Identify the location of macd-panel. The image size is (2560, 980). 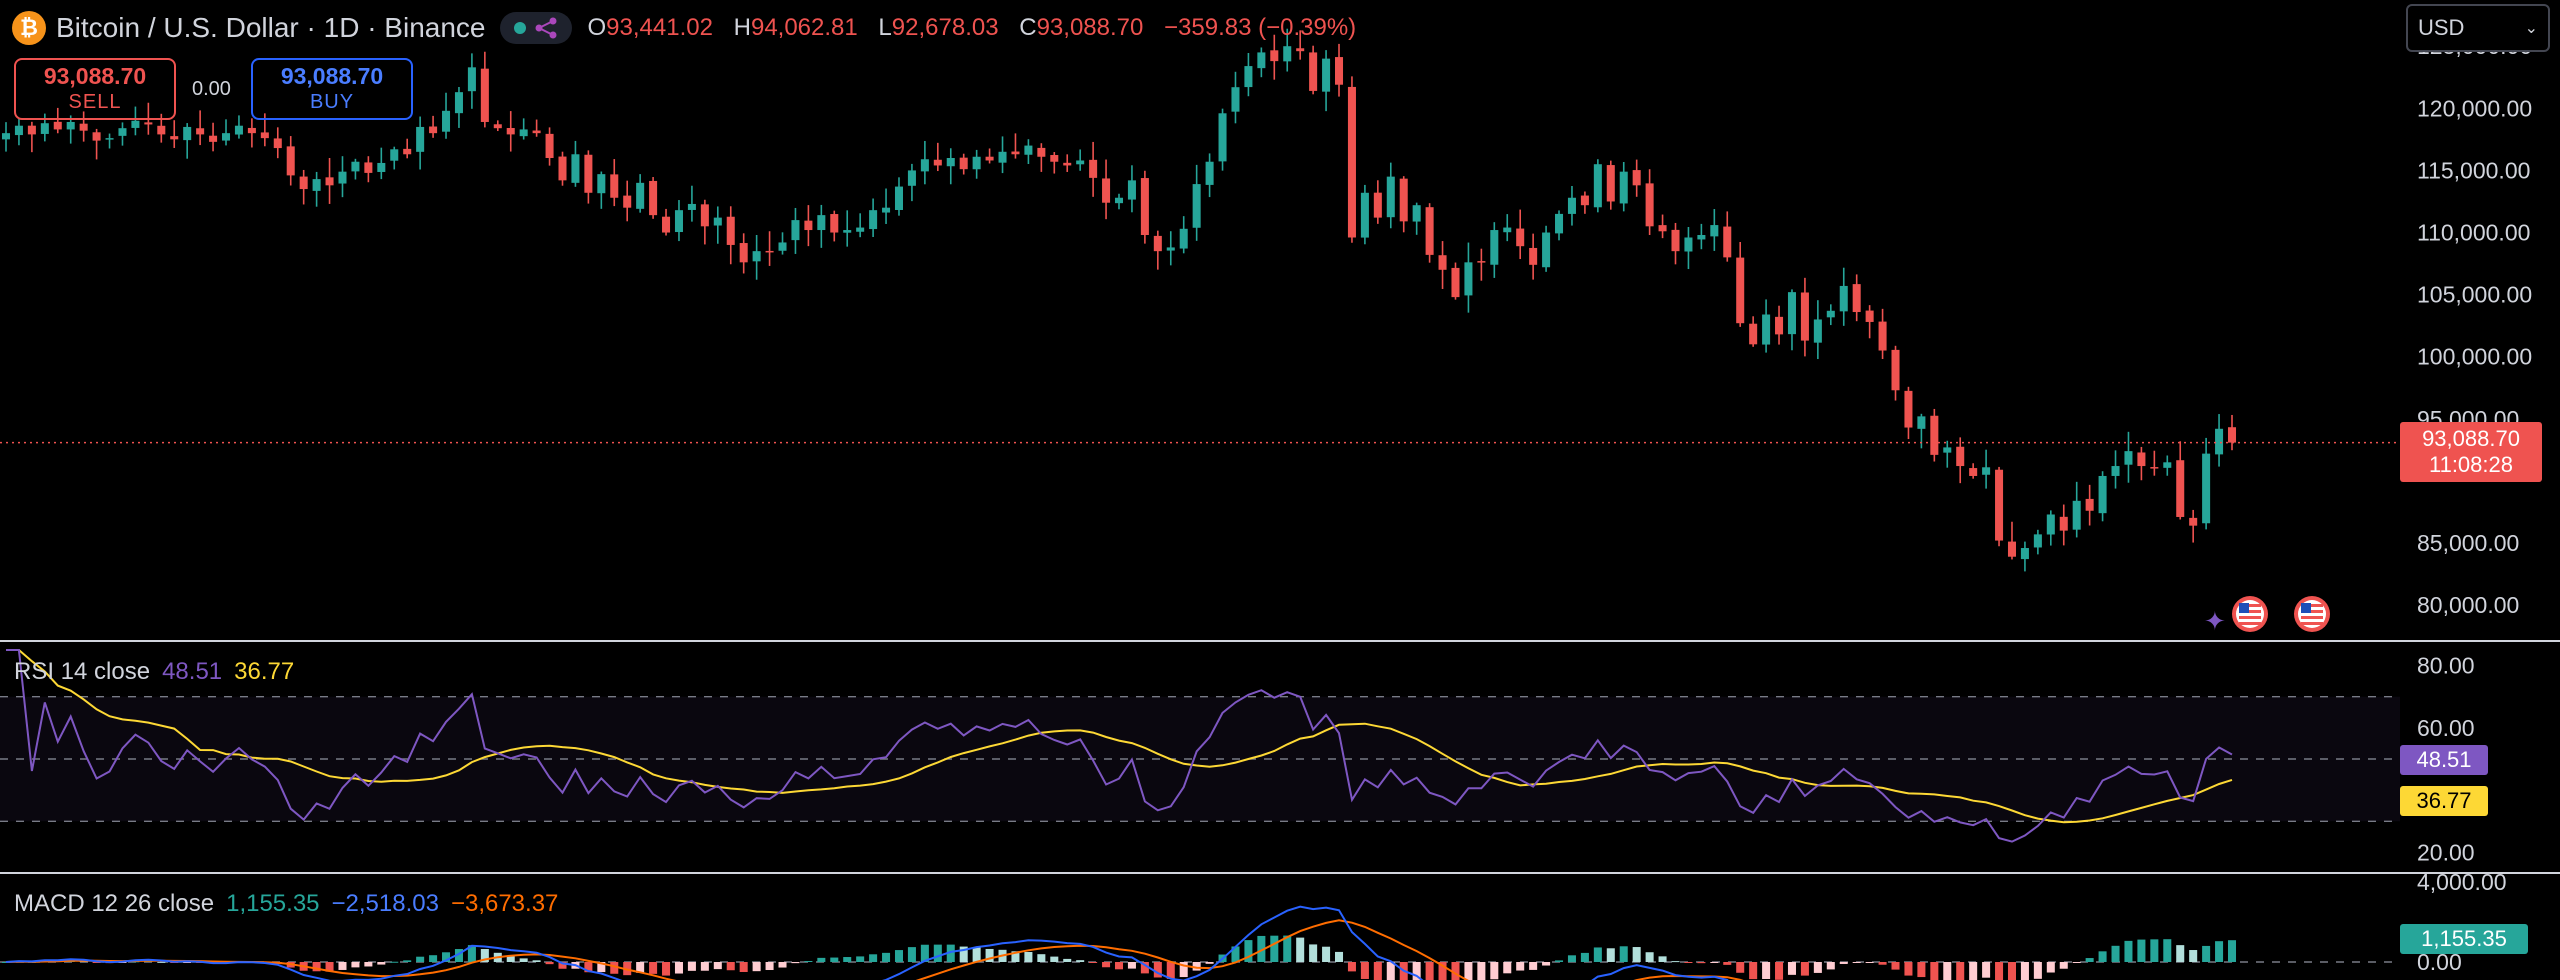
(1200, 942).